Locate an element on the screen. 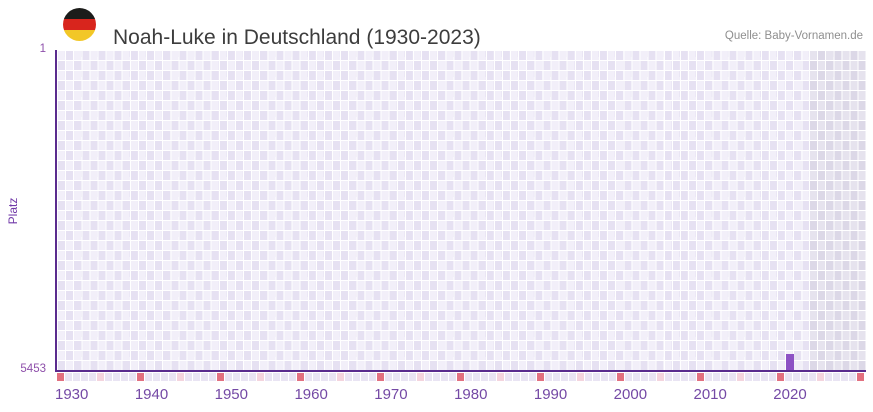 The image size is (873, 412). y-tick-rank-5453: 5453 is located at coordinates (33, 369).